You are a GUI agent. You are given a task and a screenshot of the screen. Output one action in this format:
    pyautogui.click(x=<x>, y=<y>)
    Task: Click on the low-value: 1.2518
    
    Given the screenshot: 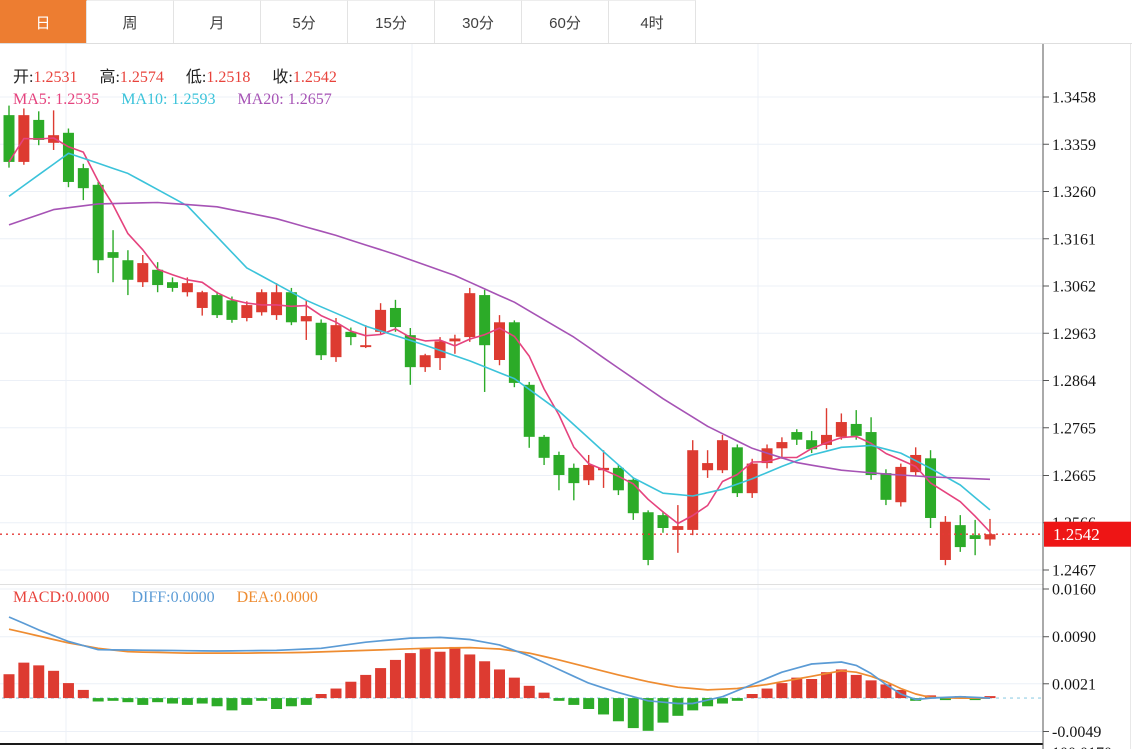 What is the action you would take?
    pyautogui.click(x=228, y=77)
    